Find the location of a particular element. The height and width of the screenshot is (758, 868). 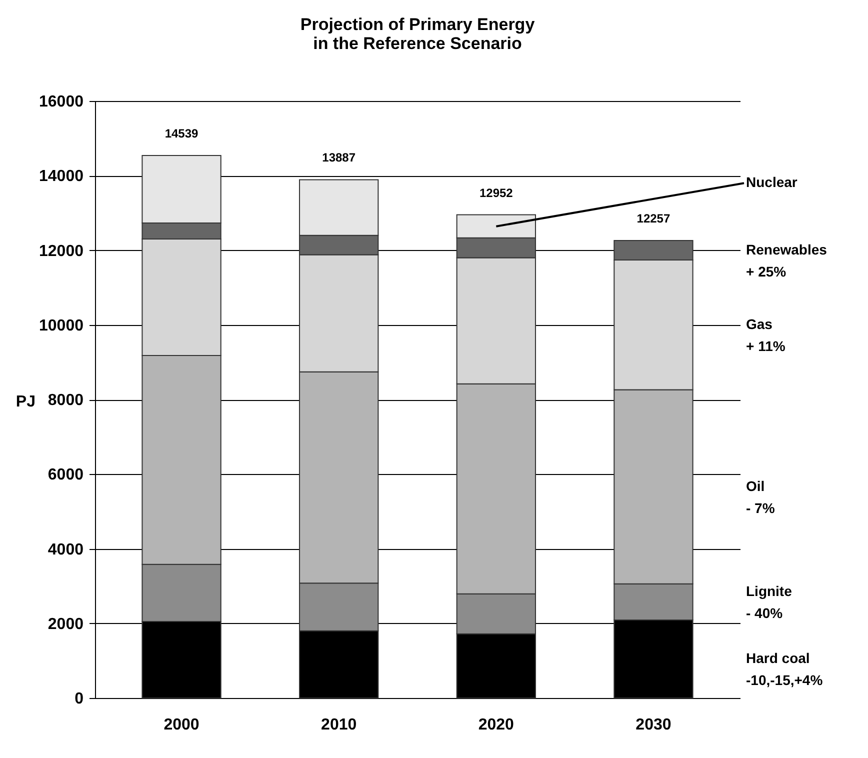

y-tick-label: 6000 is located at coordinates (66, 475).